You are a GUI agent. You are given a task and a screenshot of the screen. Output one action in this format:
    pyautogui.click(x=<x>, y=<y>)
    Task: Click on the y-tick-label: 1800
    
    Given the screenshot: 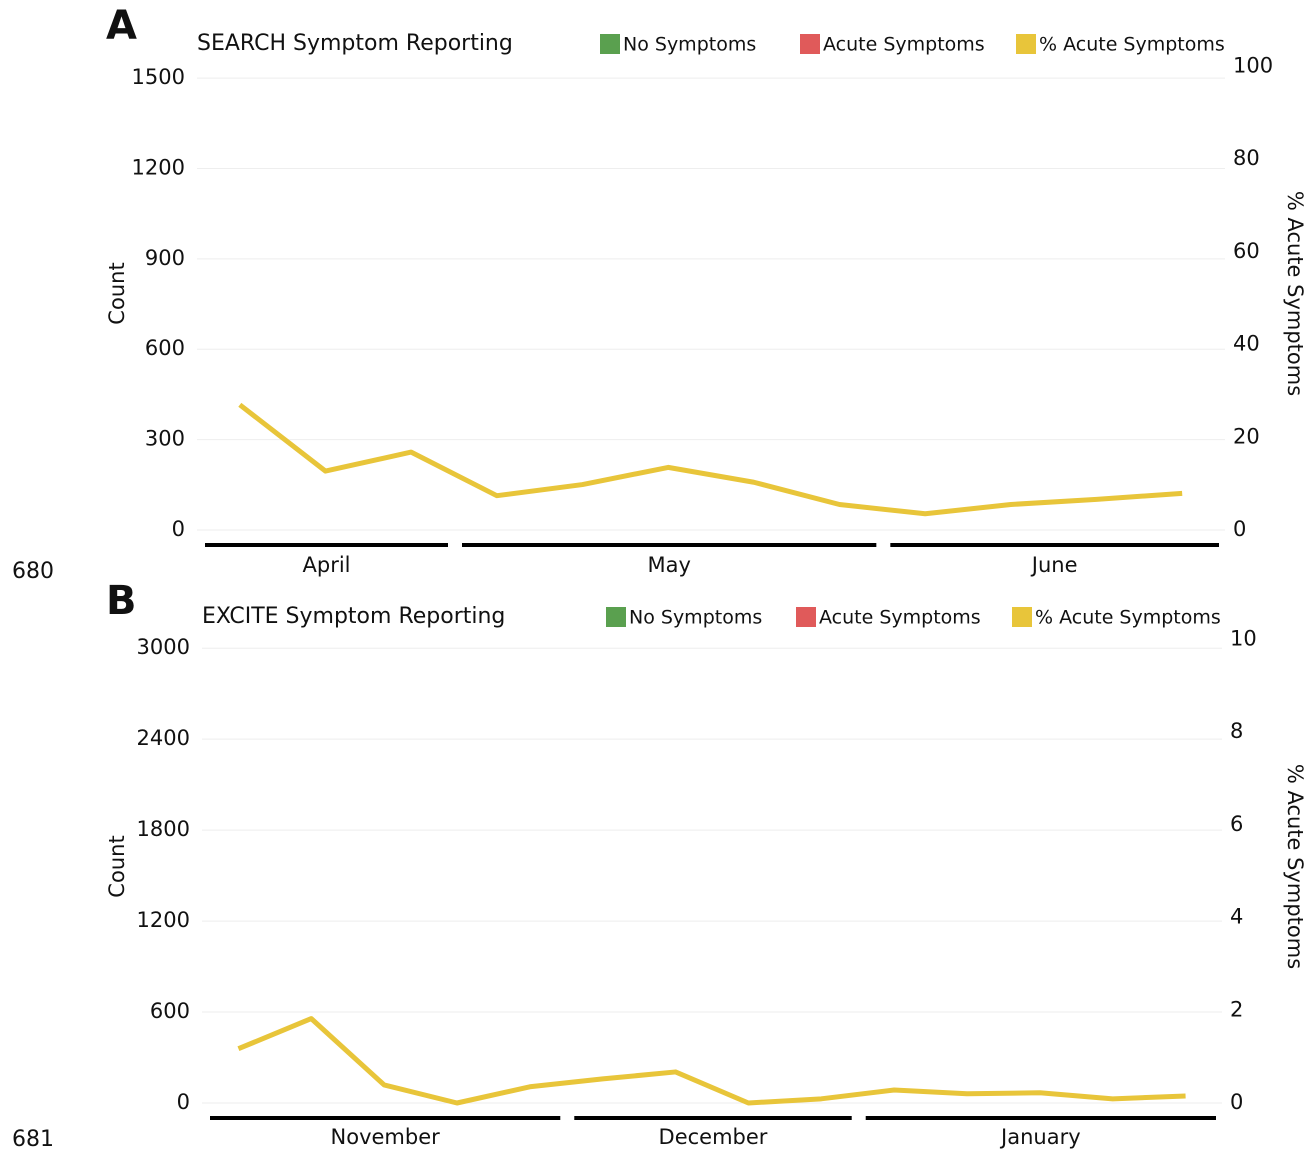 What is the action you would take?
    pyautogui.click(x=163, y=829)
    